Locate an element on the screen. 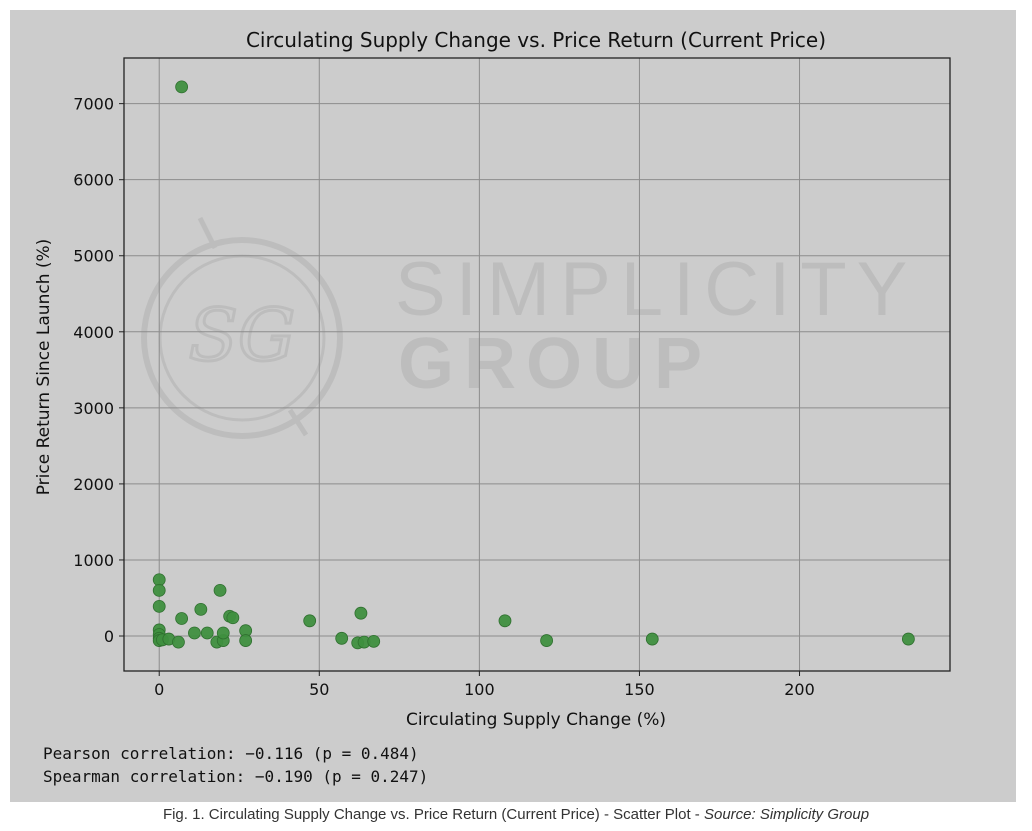 Image resolution: width=1032 pixels, height=831 pixels. y-tick-label: 5000 is located at coordinates (93, 256).